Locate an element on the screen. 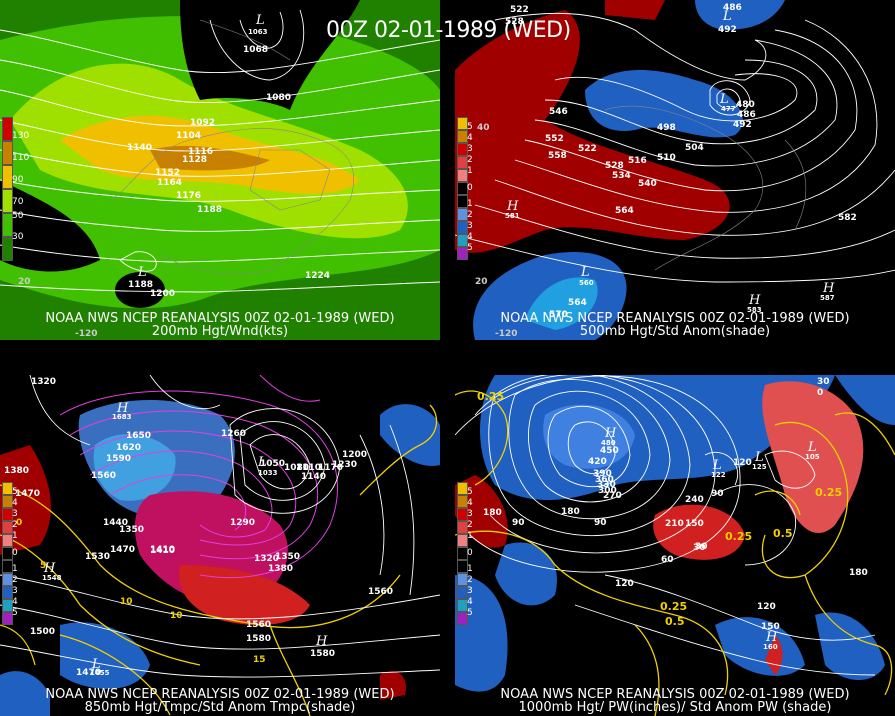  contour-label: 180 is located at coordinates (858, 573).